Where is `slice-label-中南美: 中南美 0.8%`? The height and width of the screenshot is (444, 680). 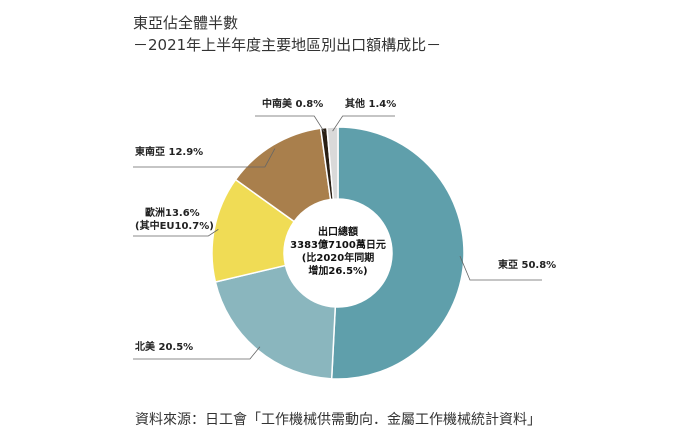 slice-label-中南美: 中南美 0.8% is located at coordinates (292, 103).